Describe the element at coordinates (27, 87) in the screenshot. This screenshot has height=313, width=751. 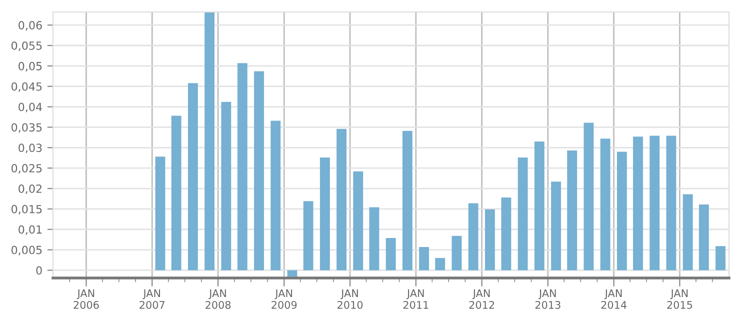
I see `y-tick-label: 0,045` at that location.